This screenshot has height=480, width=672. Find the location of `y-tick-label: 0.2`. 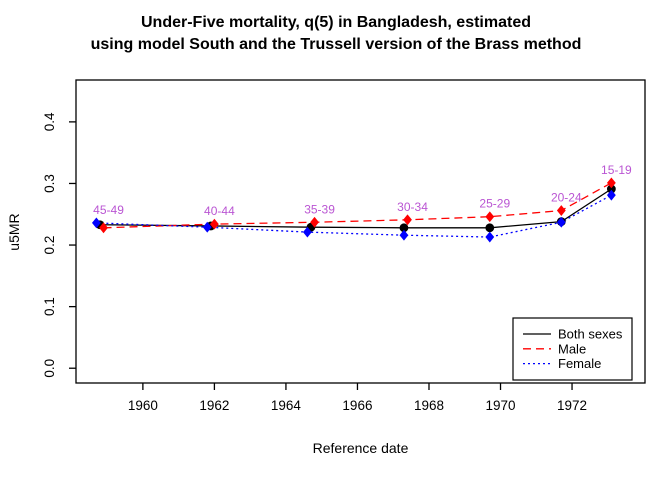

y-tick-label: 0.2 is located at coordinates (49, 245).